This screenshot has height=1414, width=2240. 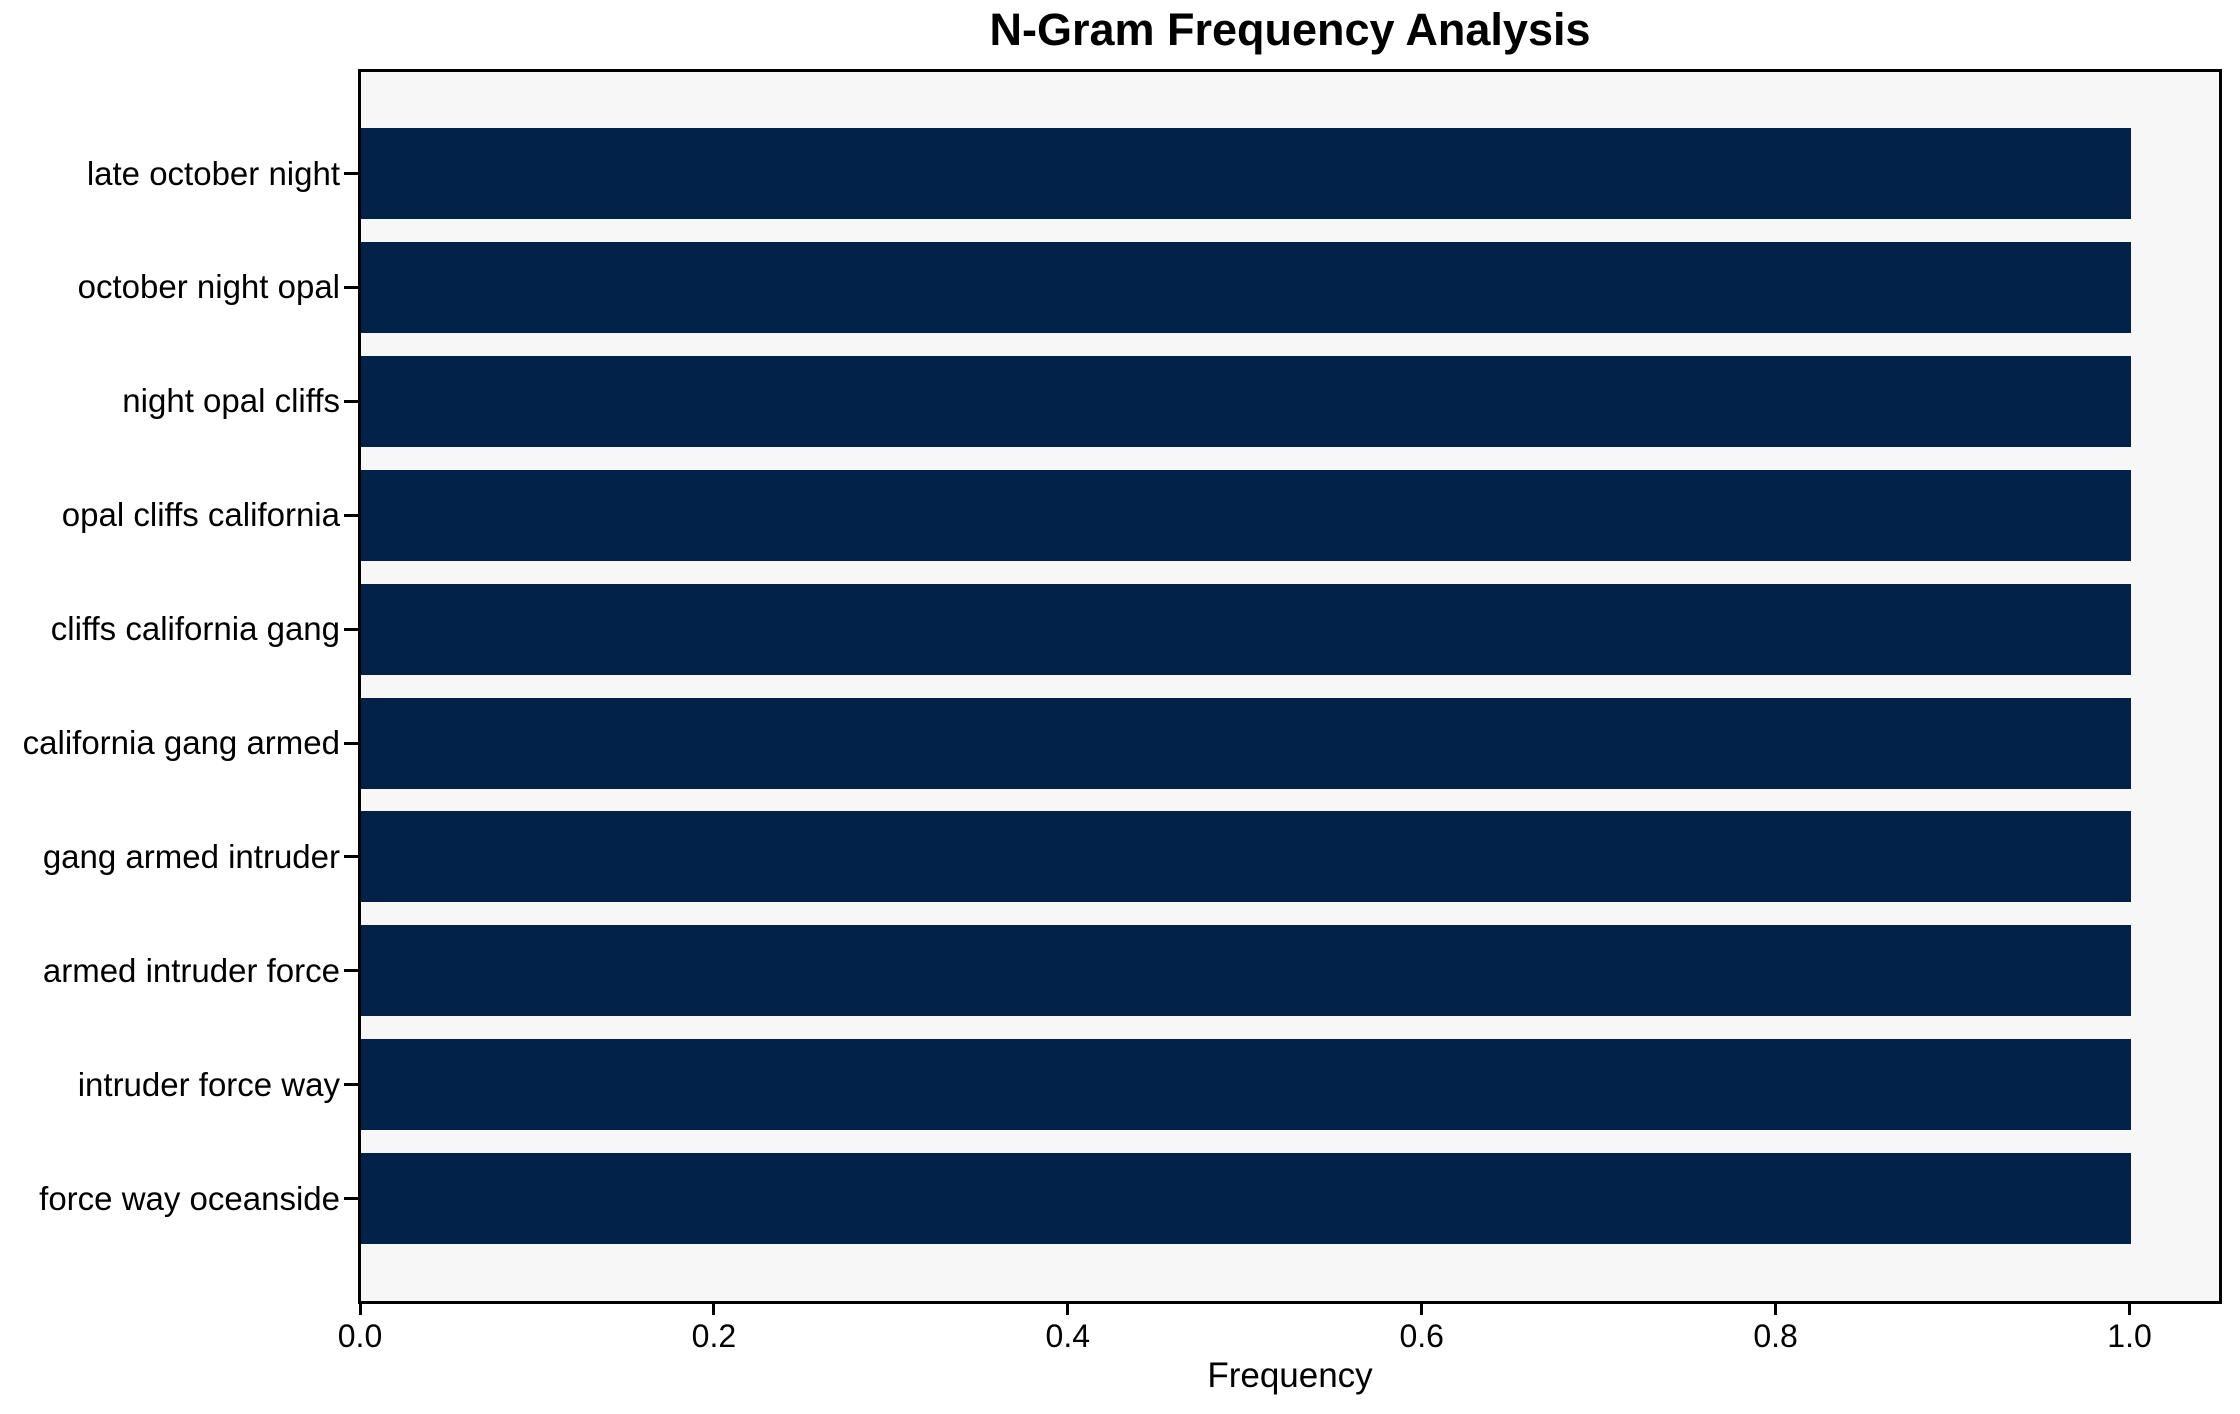 What do you see at coordinates (195, 629) in the screenshot?
I see `y-tick-label: cliffs california gang` at bounding box center [195, 629].